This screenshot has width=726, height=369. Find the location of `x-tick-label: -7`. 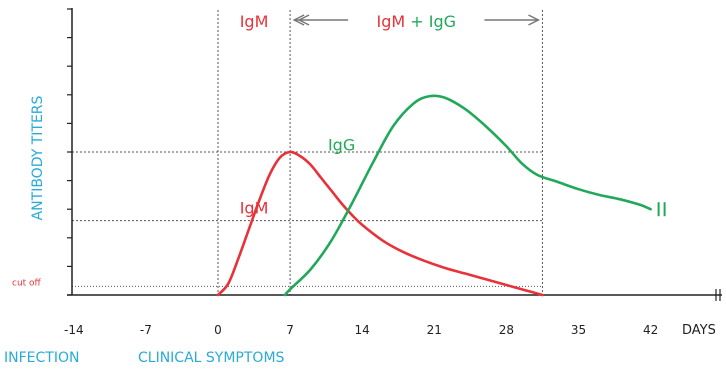

x-tick-label: -7 is located at coordinates (146, 330).